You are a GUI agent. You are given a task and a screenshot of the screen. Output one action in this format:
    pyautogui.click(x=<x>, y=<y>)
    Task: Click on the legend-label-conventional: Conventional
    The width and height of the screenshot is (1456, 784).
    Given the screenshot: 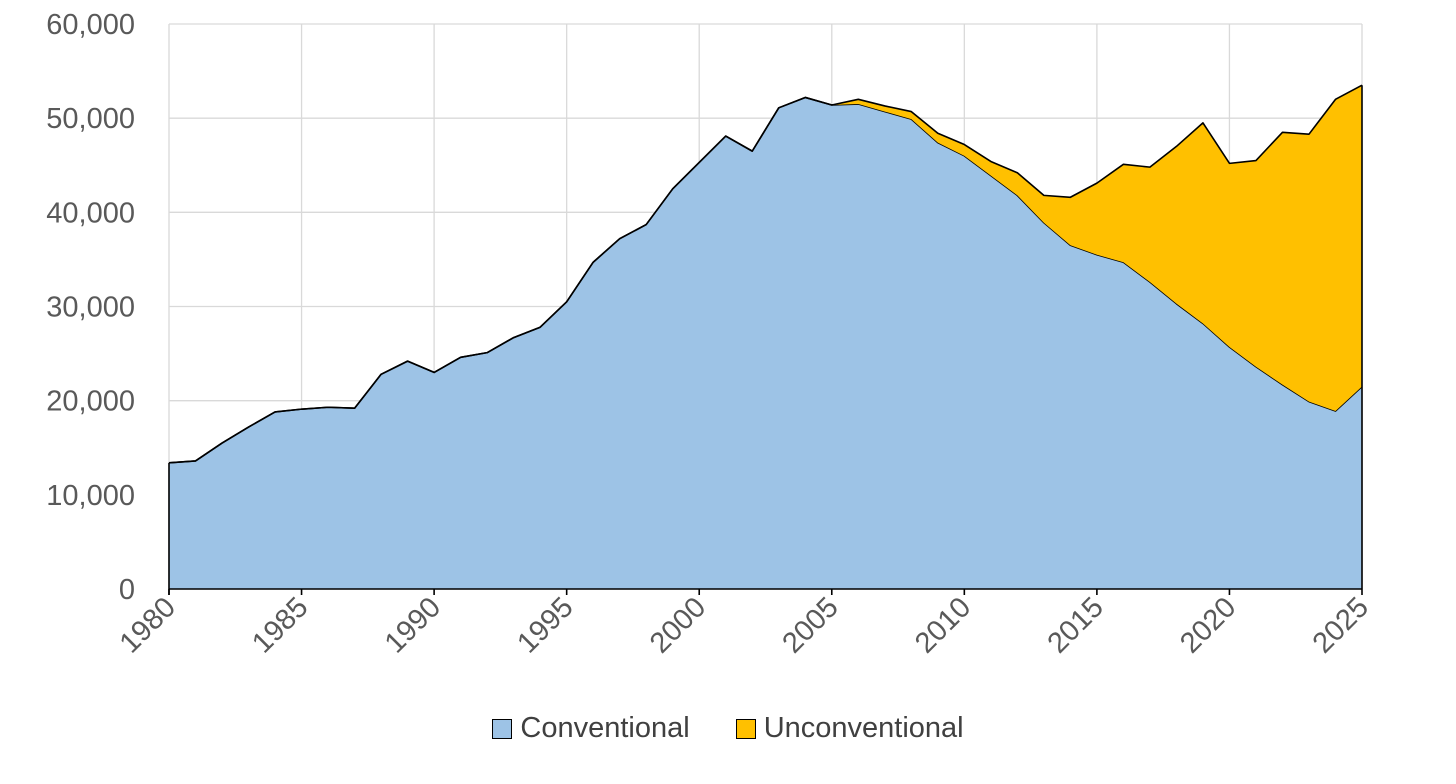 What is the action you would take?
    pyautogui.click(x=605, y=728)
    